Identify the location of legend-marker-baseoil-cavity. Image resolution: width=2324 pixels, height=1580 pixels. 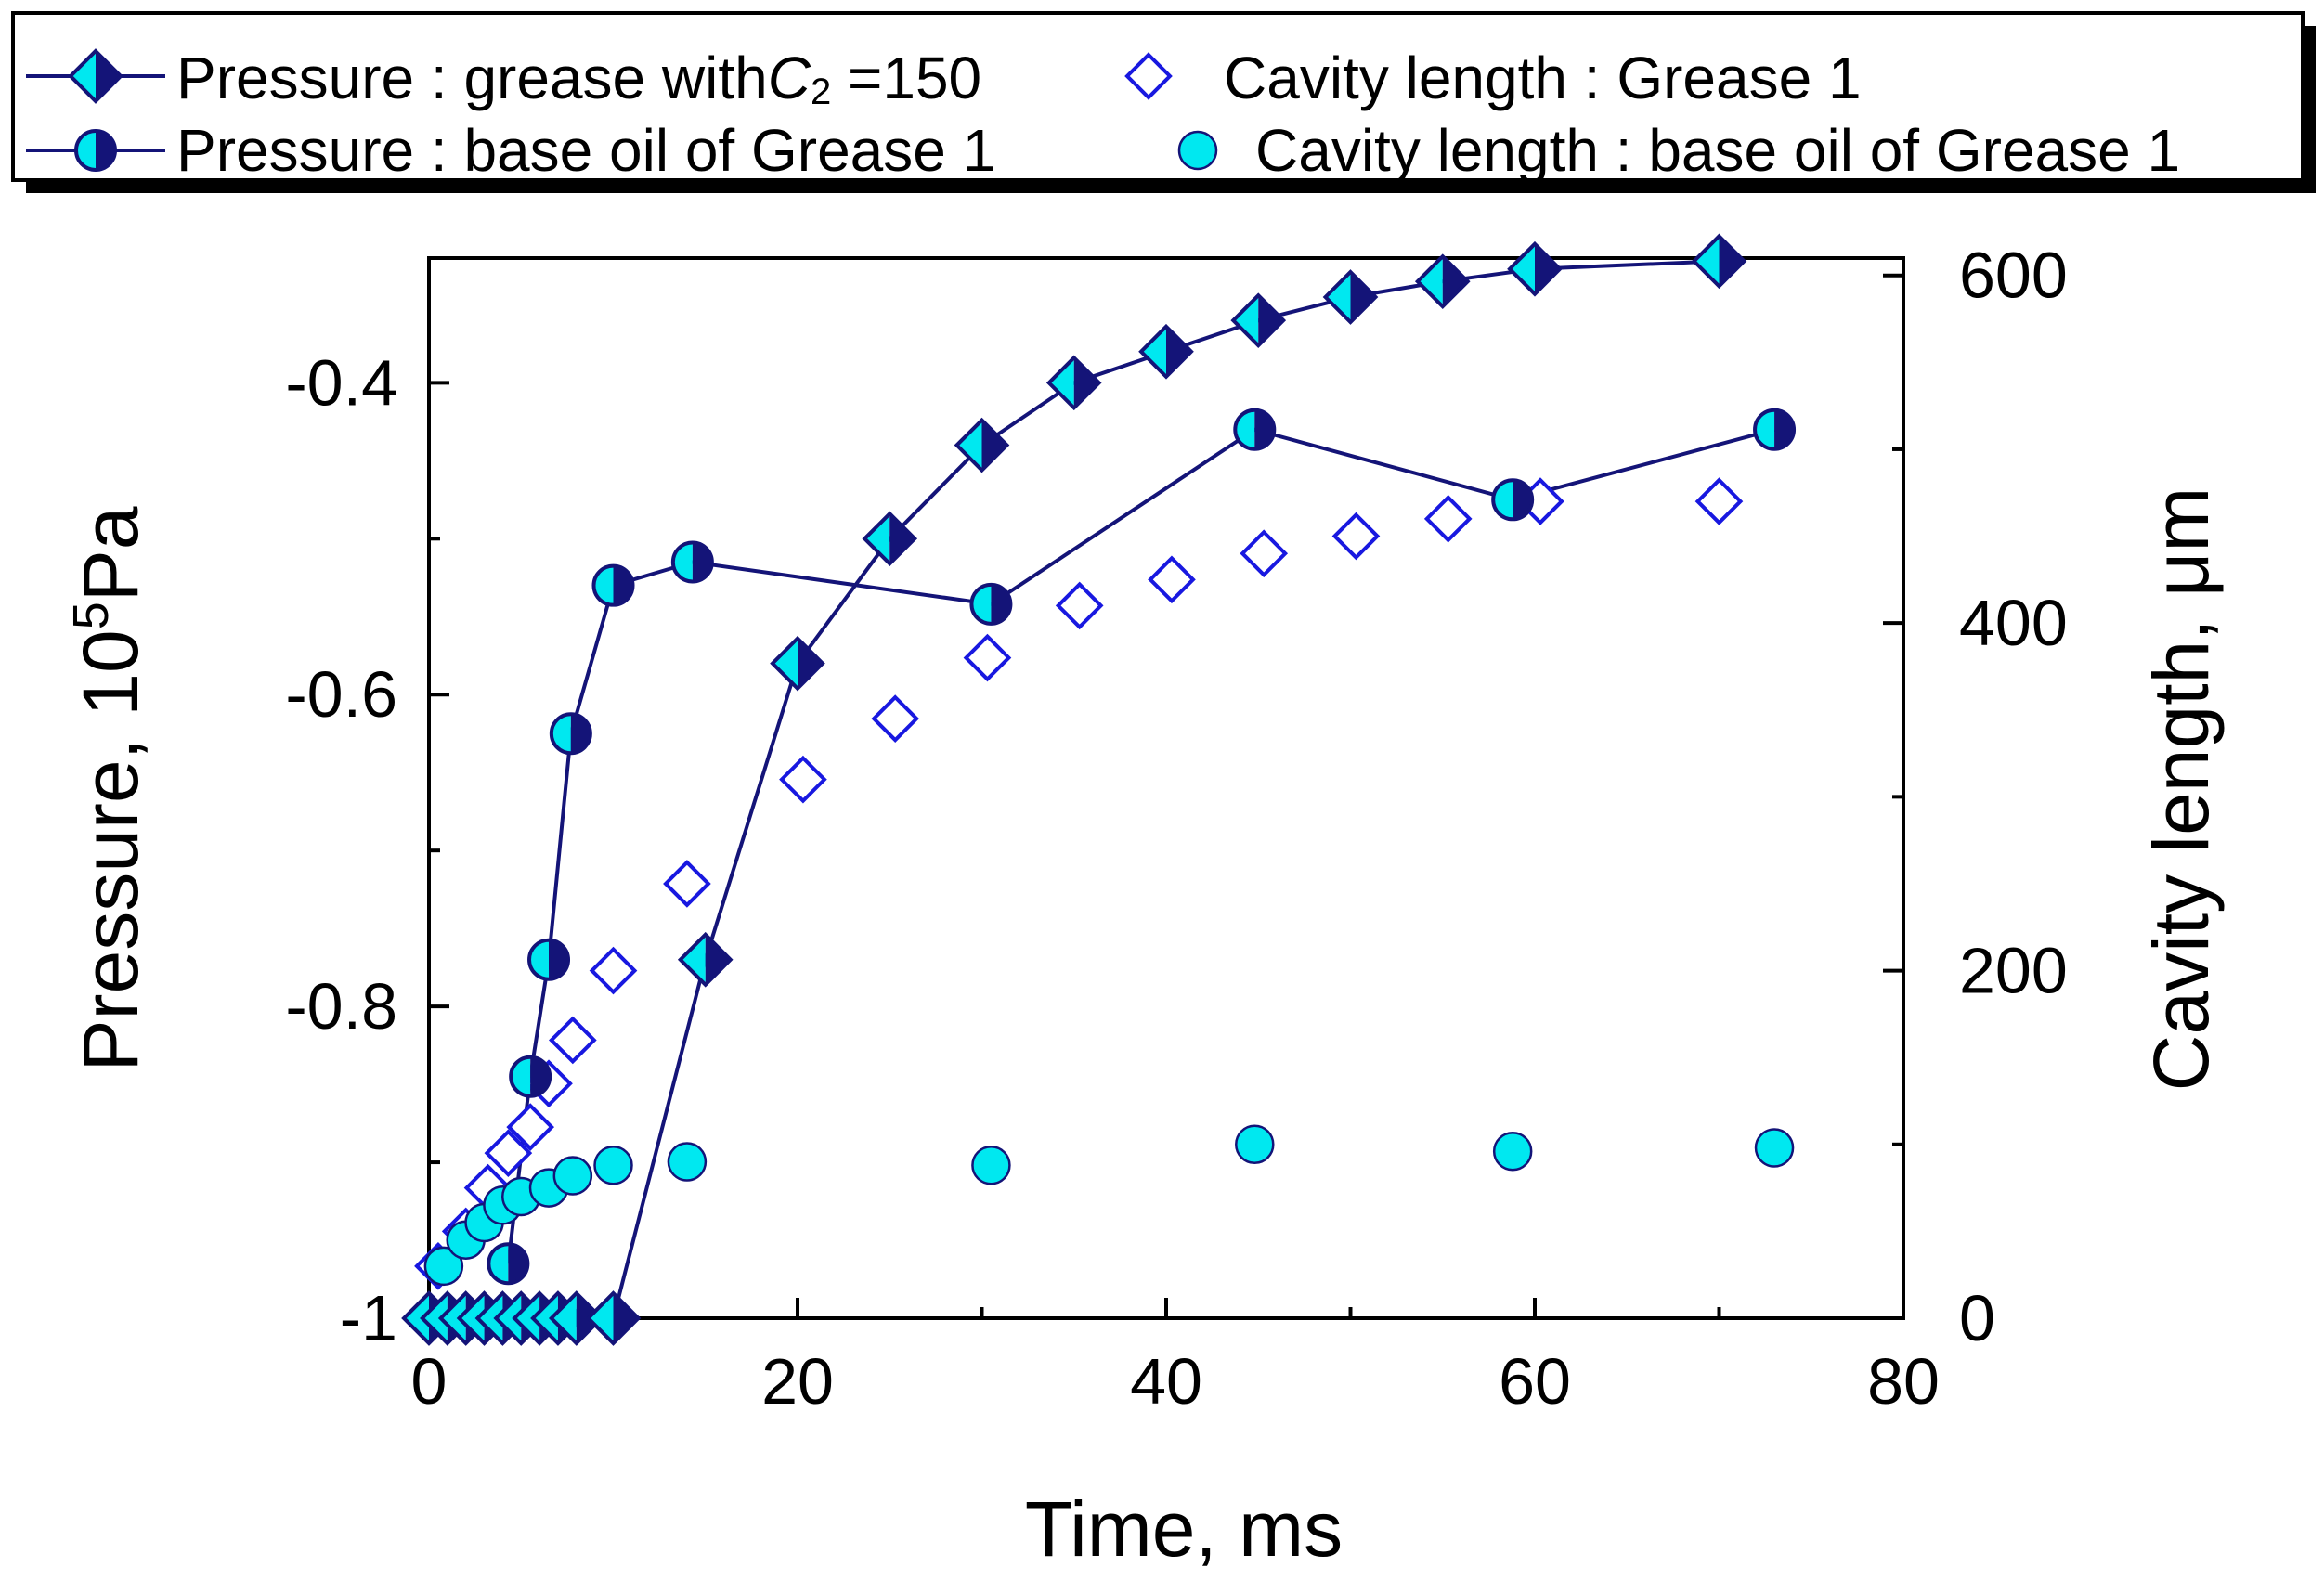
(1197, 150).